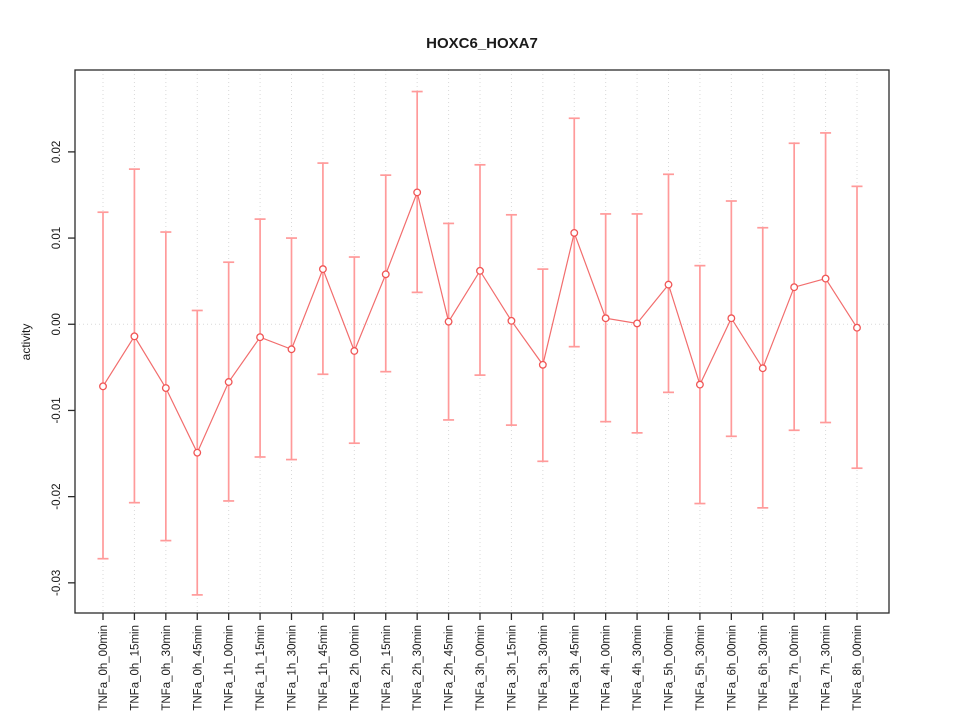  What do you see at coordinates (63, 368) in the screenshot?
I see `y-axis-ticks-layer: 0.02 0.01 0.00 -0.01 -0.02 -0.03` at bounding box center [63, 368].